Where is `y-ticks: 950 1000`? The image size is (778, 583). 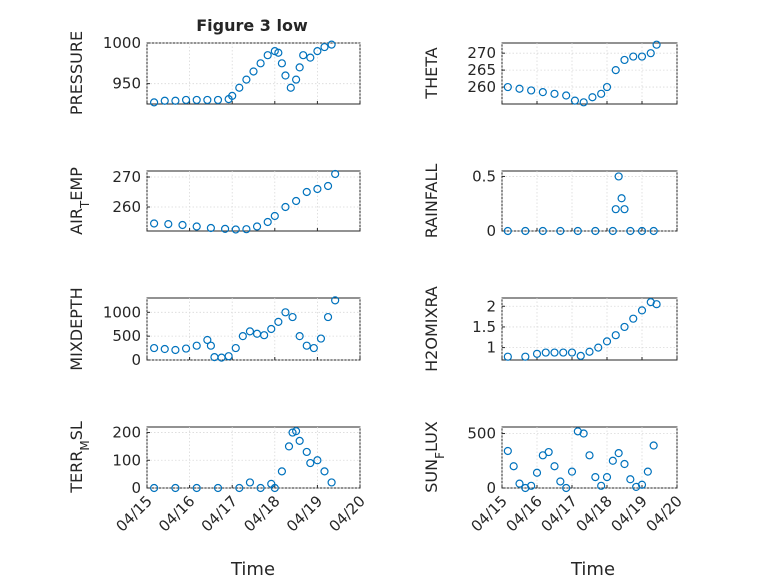 y-ticks: 950 1000 is located at coordinates (126, 63).